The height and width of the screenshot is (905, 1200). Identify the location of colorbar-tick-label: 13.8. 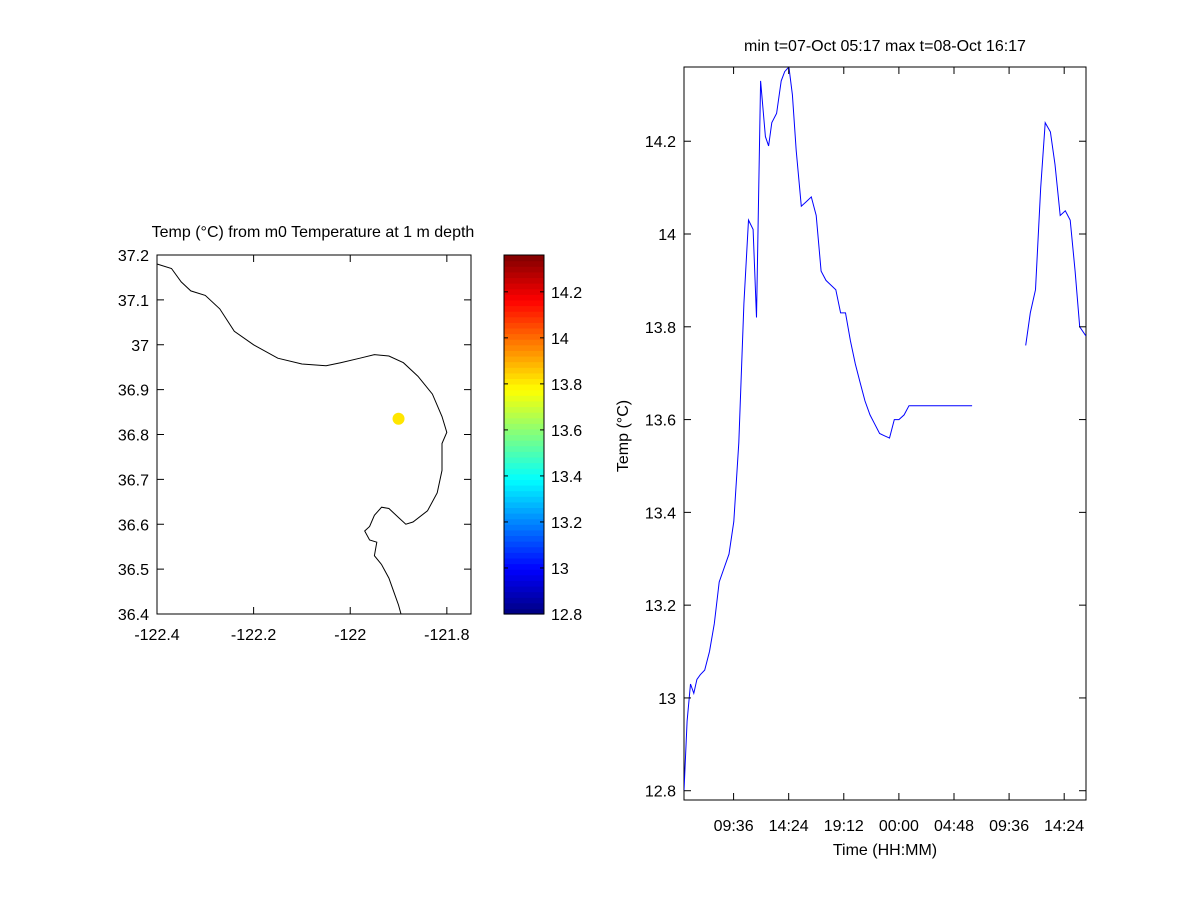
(566, 385).